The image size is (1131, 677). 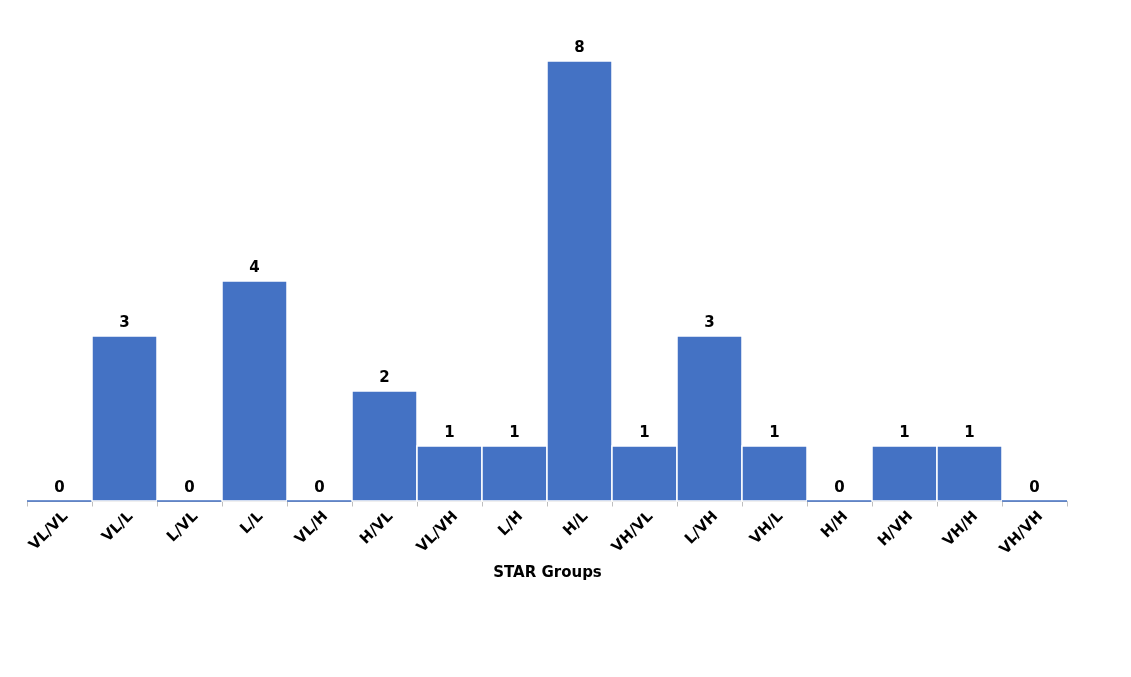 What do you see at coordinates (575, 523) in the screenshot?
I see `x-tick-label: H/L` at bounding box center [575, 523].